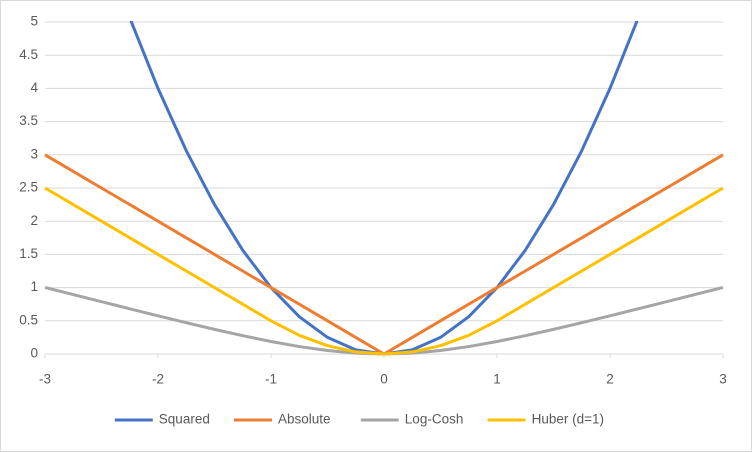 This screenshot has width=752, height=452. Describe the element at coordinates (34, 21) in the screenshot. I see `y-tick-label: 5` at that location.